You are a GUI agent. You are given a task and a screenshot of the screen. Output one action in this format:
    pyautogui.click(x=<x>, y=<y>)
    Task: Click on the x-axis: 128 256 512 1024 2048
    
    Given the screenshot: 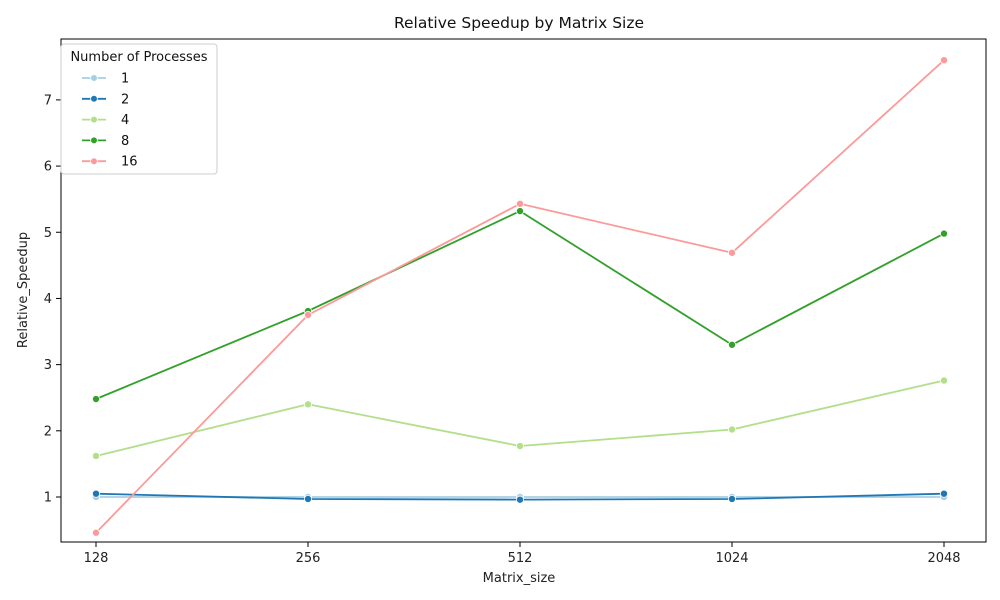 What is the action you would take?
    pyautogui.click(x=522, y=554)
    